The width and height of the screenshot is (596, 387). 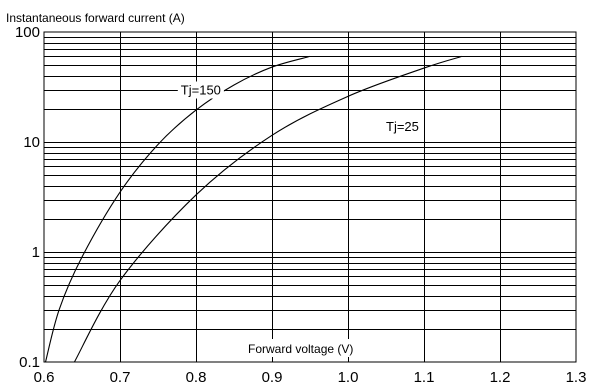 What do you see at coordinates (500, 377) in the screenshot?
I see `x-tick-label: 1.2` at bounding box center [500, 377].